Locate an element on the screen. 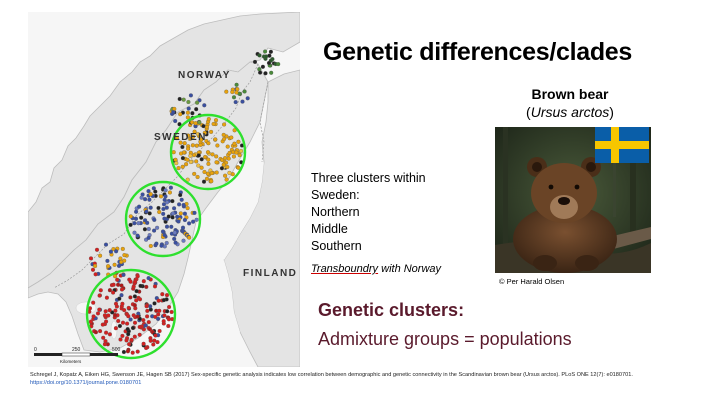 The height and width of the screenshot is (406, 703). map-label-norway: NORWAY is located at coordinates (204, 75).